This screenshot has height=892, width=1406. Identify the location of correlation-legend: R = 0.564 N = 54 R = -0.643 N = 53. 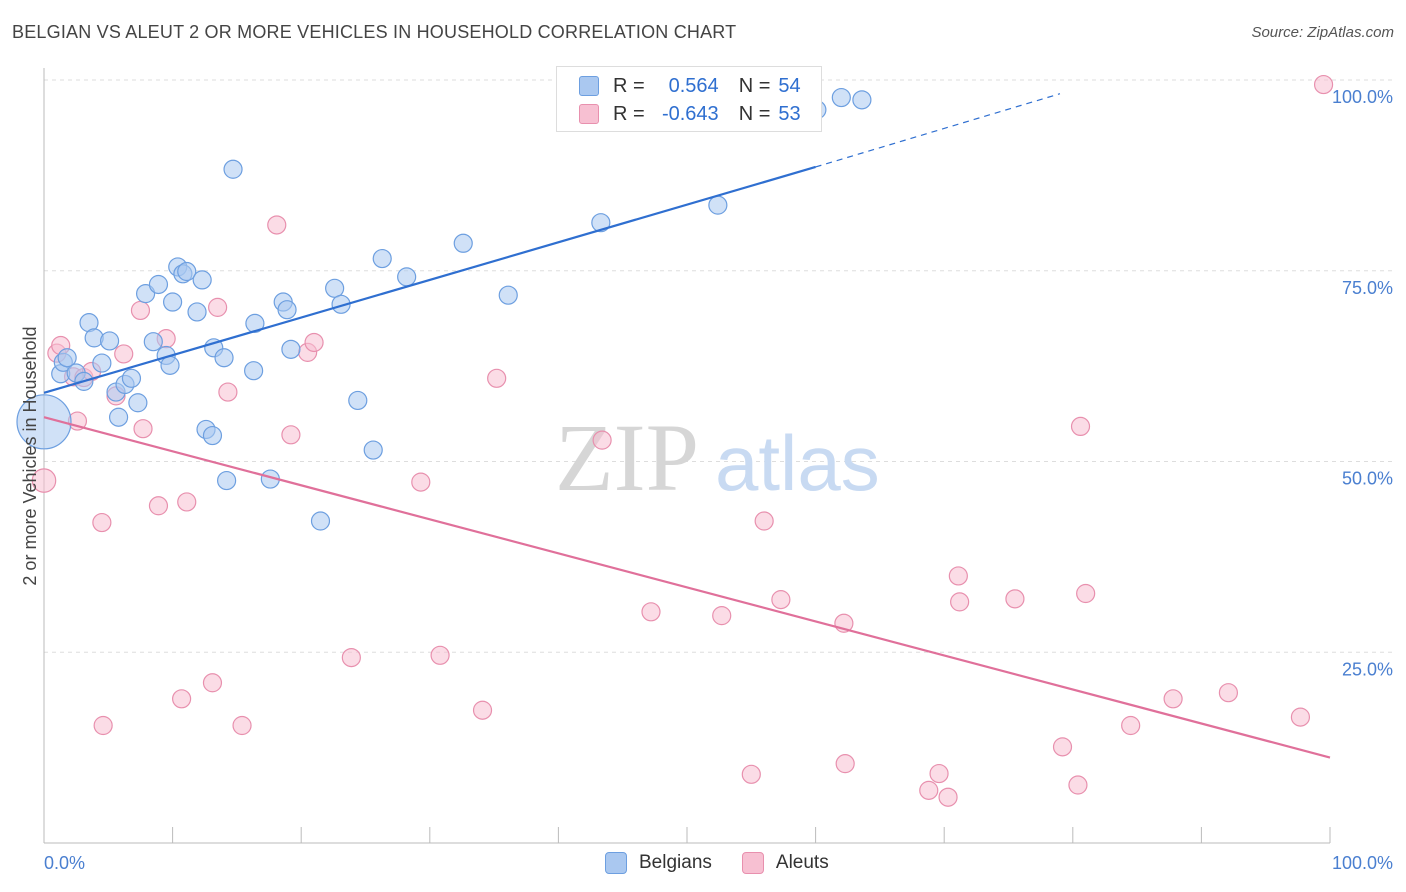
(689, 99).